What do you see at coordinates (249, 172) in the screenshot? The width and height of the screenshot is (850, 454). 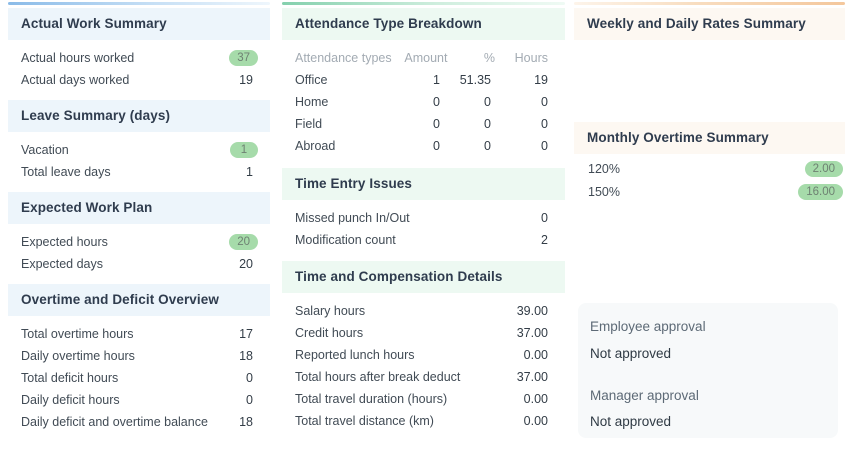 I see `stat-value: 1` at bounding box center [249, 172].